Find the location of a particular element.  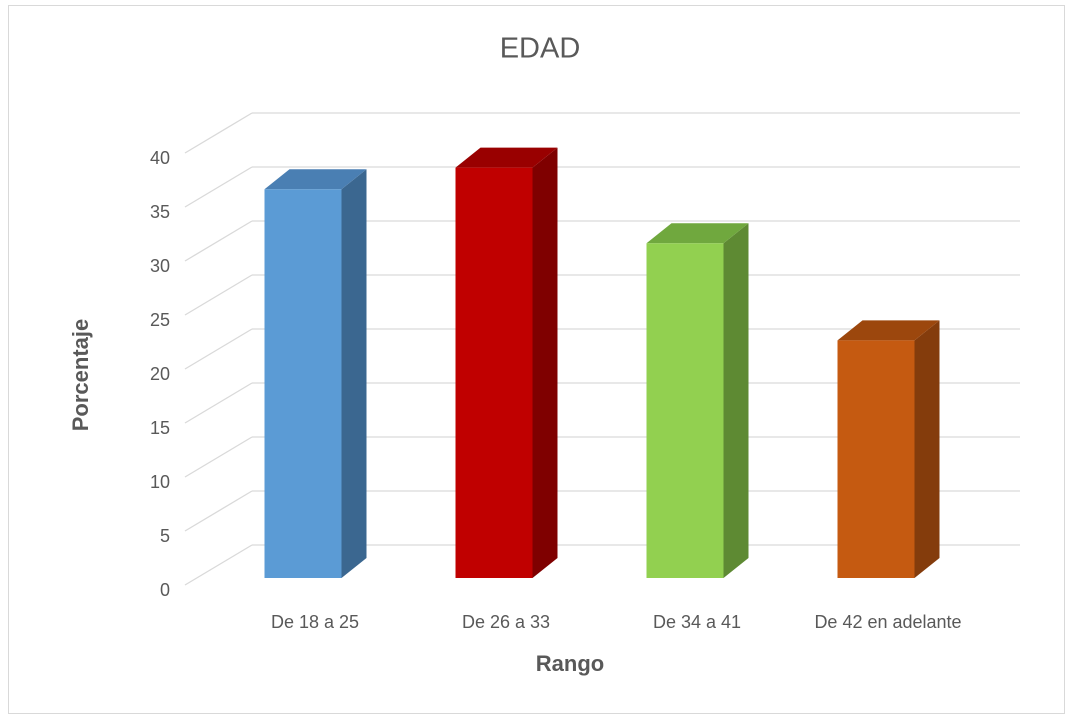

x-axis-title: Rango is located at coordinates (570, 663).